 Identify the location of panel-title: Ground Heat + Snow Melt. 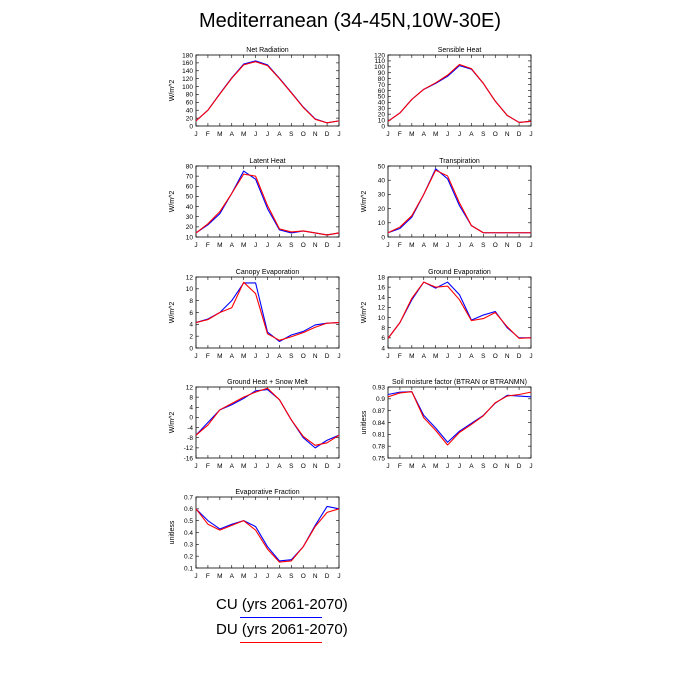
(267, 382).